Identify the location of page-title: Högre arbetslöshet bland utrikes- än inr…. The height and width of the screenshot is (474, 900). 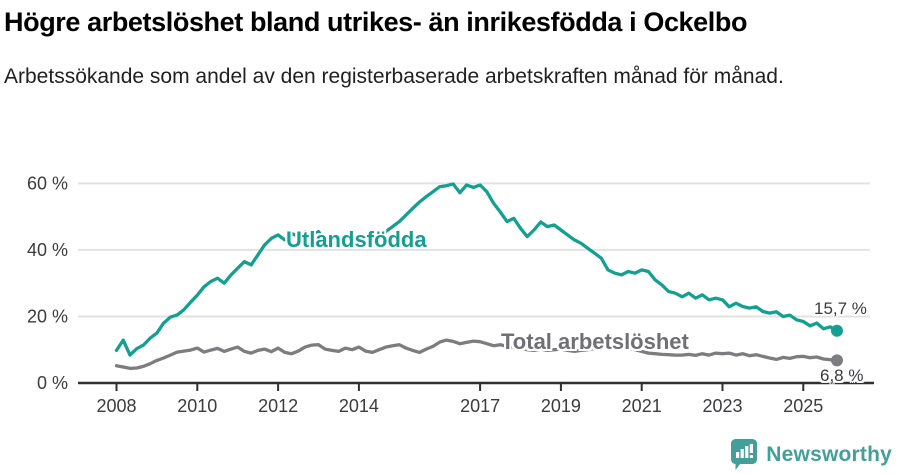
(376, 22).